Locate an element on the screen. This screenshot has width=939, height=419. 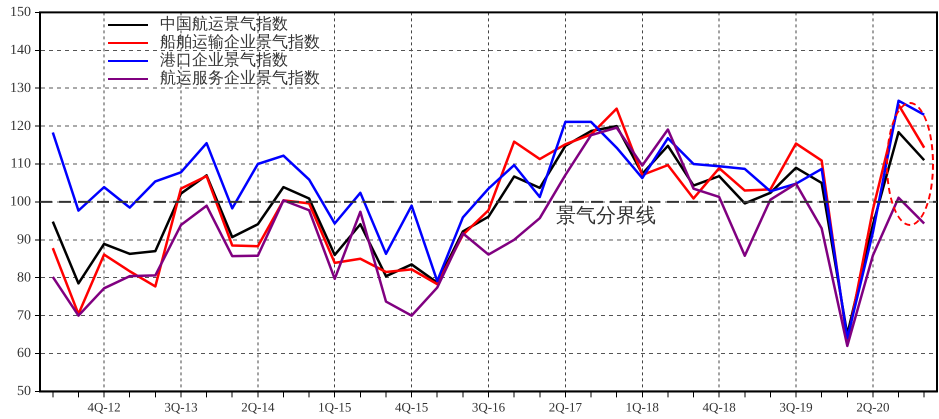
y-tick-label: 150 is located at coordinates (20, 12).